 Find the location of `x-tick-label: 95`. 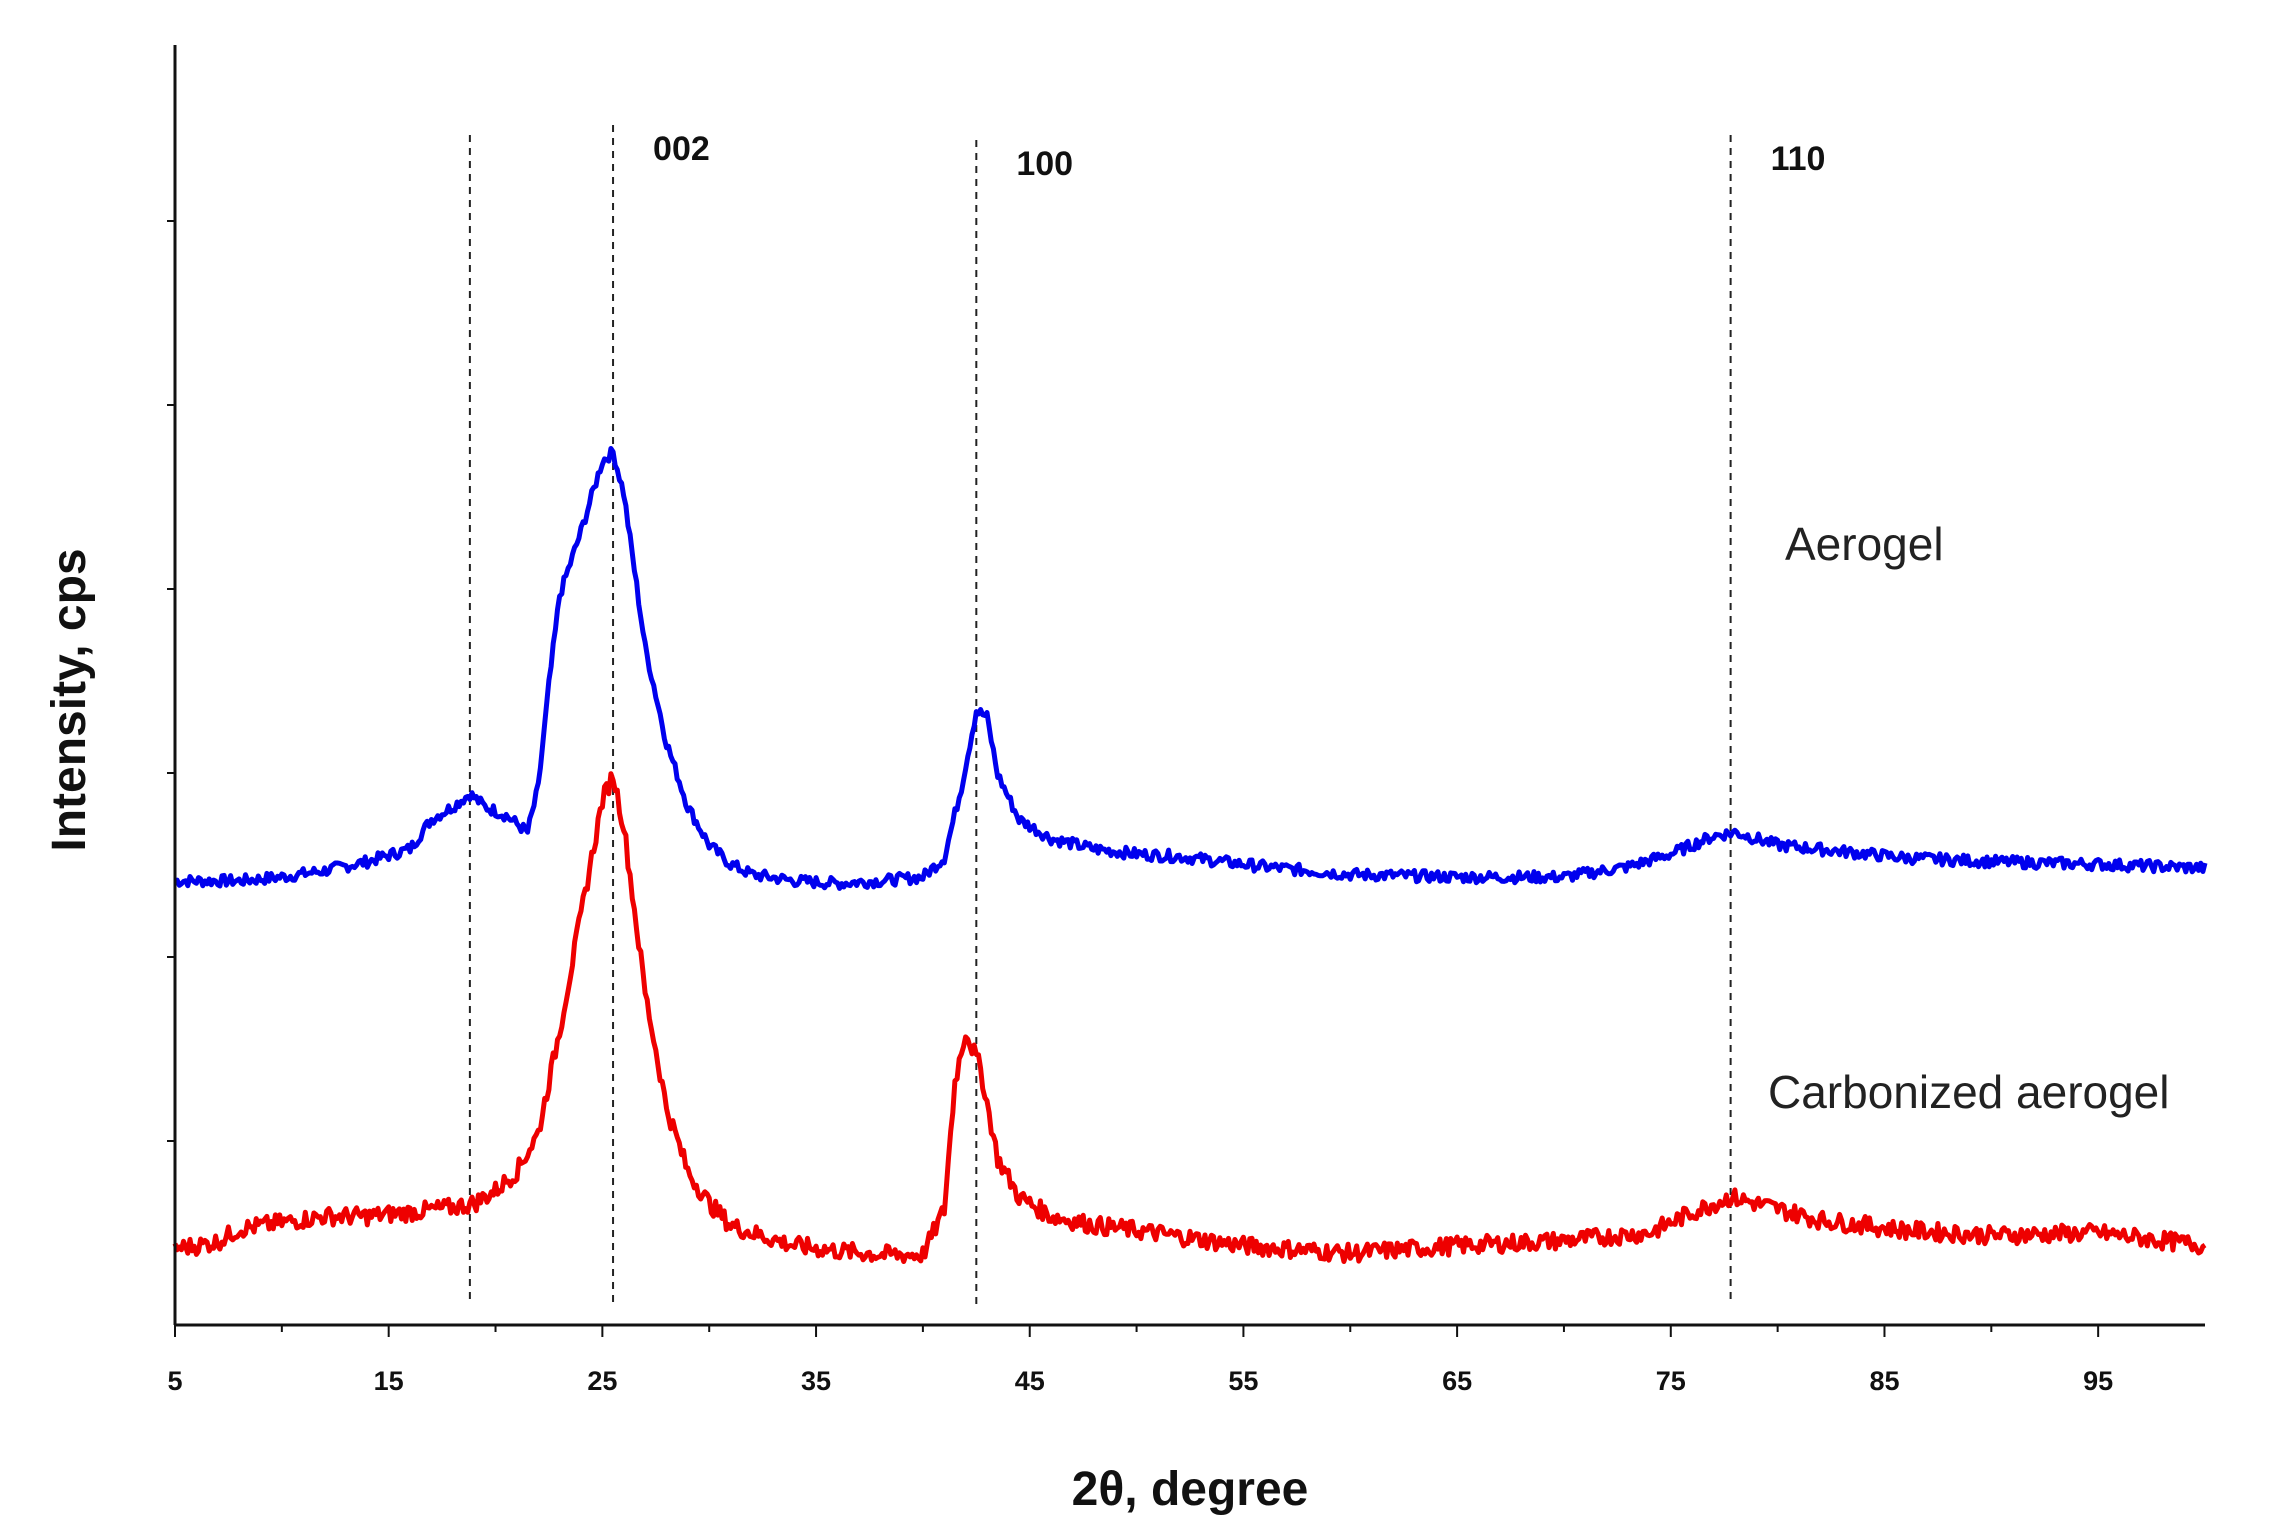

x-tick-label: 95 is located at coordinates (2098, 1381).